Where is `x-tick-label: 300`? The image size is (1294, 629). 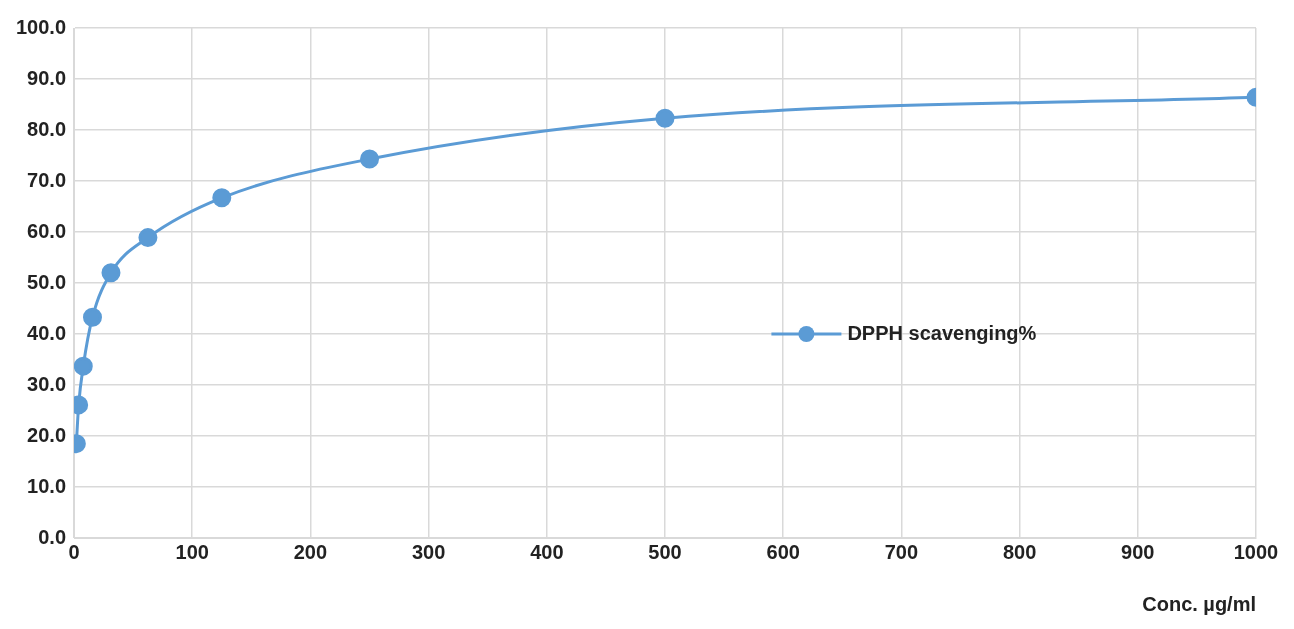 x-tick-label: 300 is located at coordinates (428, 551).